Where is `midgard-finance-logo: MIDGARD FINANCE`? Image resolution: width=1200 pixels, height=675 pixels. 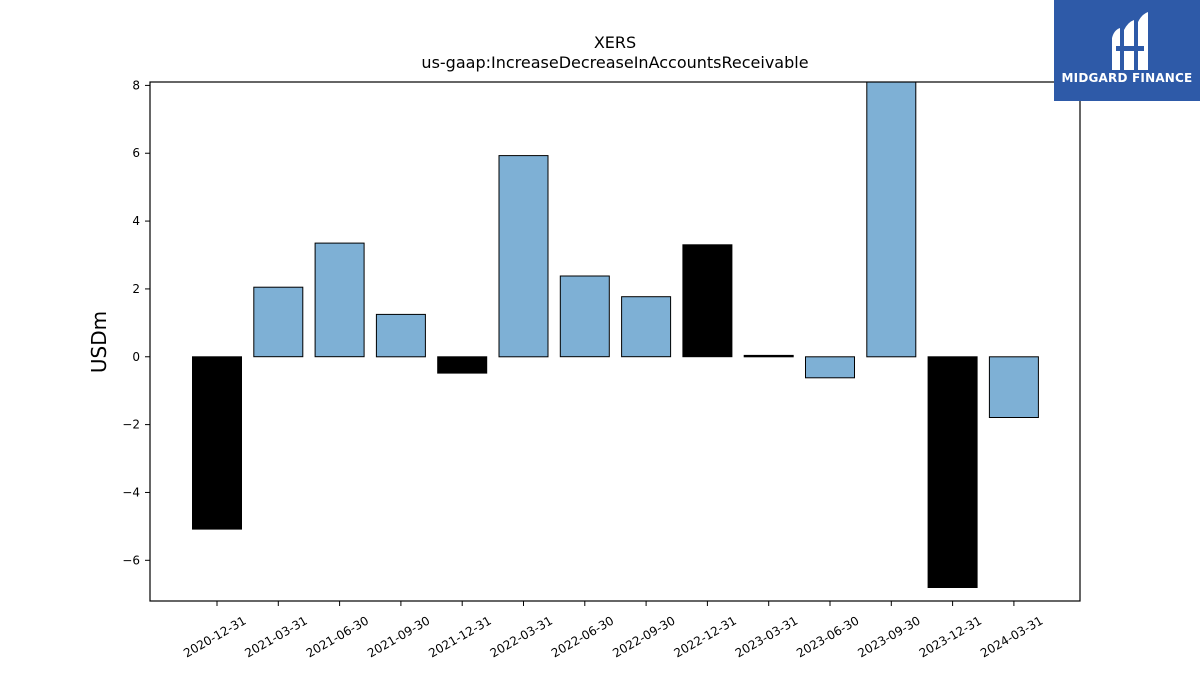
midgard-finance-logo: MIDGARD FINANCE is located at coordinates (1127, 50).